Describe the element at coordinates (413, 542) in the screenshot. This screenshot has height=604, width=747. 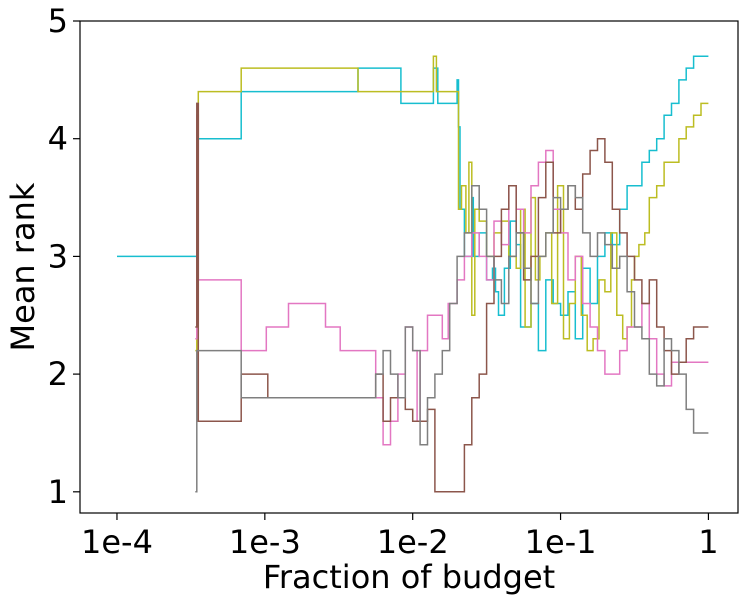
I see `x-tick-label: 1e-2` at that location.